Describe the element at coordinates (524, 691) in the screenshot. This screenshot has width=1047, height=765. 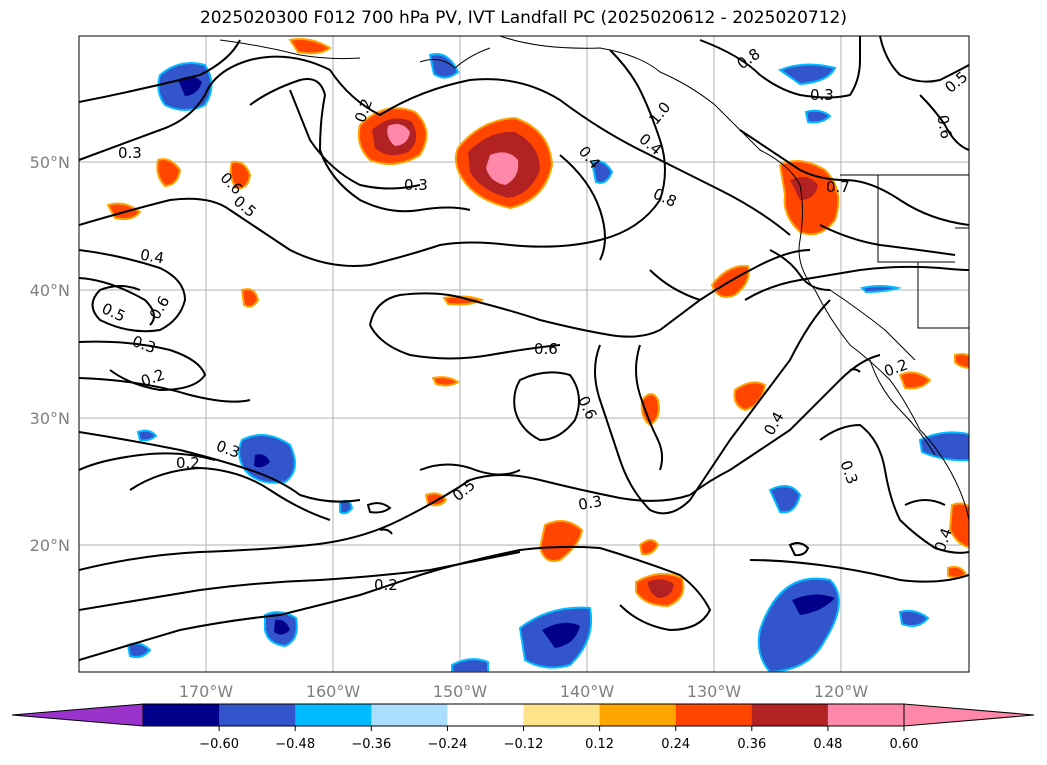
I see `longitude-labels: 170°W 160°W 150°W 140°W 130°W 120°W` at that location.